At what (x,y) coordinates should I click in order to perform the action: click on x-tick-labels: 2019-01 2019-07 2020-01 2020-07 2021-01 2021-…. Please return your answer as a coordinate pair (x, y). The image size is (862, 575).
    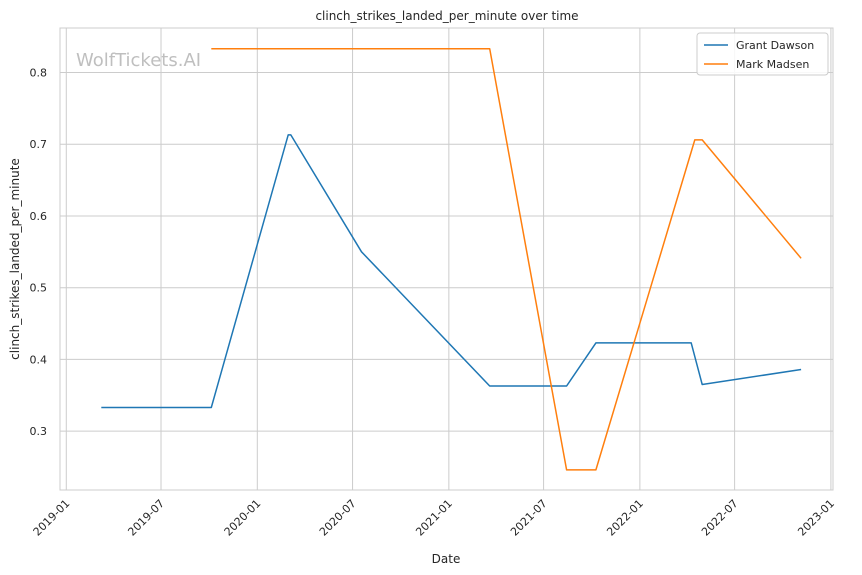
    Looking at the image, I should click on (434, 518).